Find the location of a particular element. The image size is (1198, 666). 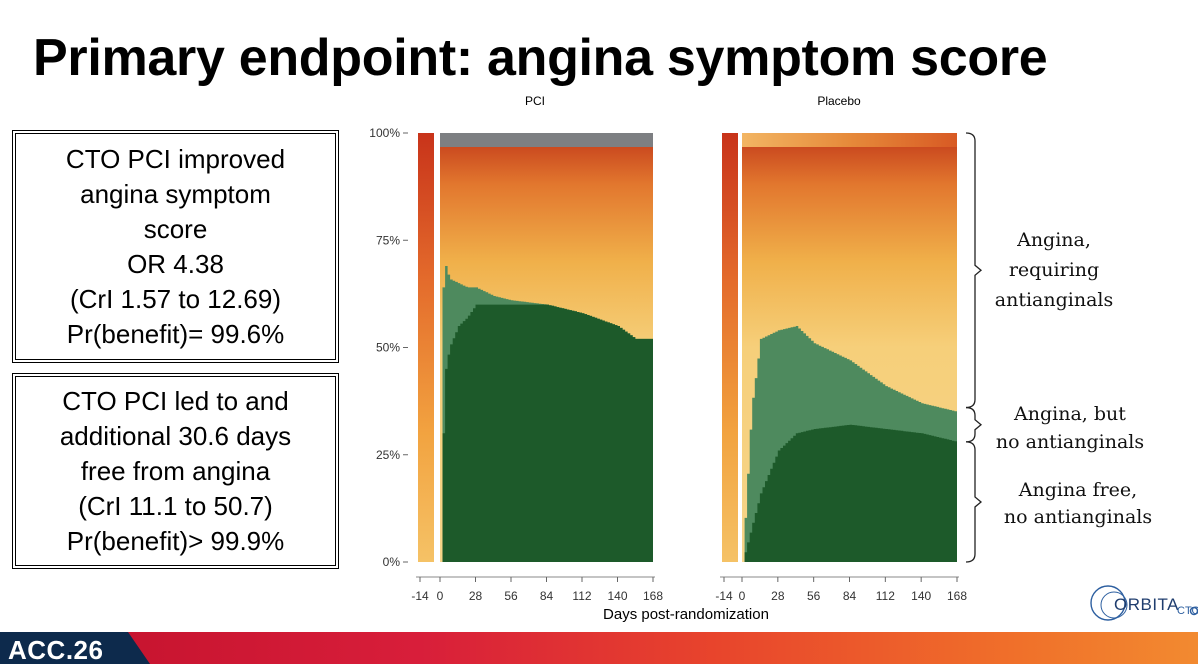

annotation-label: Angina, is located at coordinates (1053, 240).